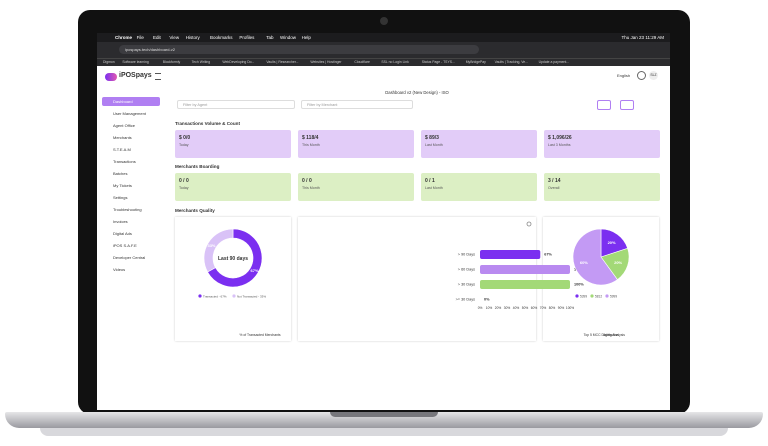 The width and height of the screenshot is (768, 446). Describe the element at coordinates (604, 105) in the screenshot. I see `refresh-button` at that location.